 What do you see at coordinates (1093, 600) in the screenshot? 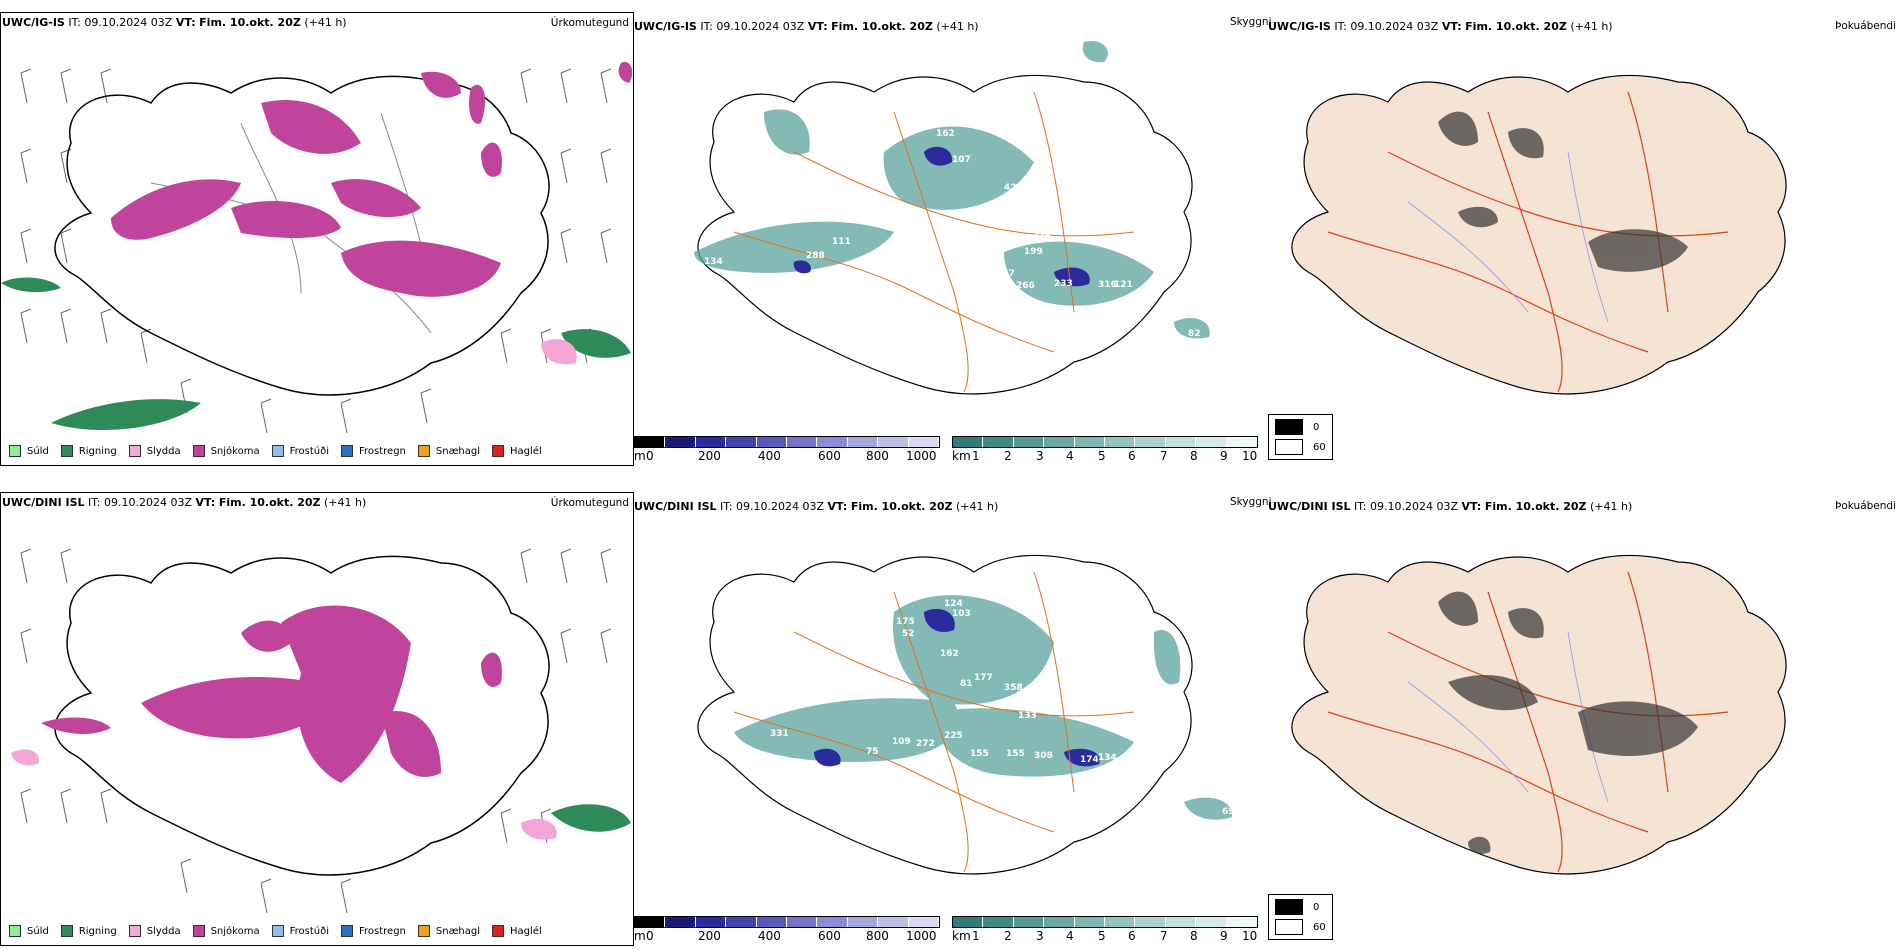
I see `vis-label: 403` at bounding box center [1093, 600].